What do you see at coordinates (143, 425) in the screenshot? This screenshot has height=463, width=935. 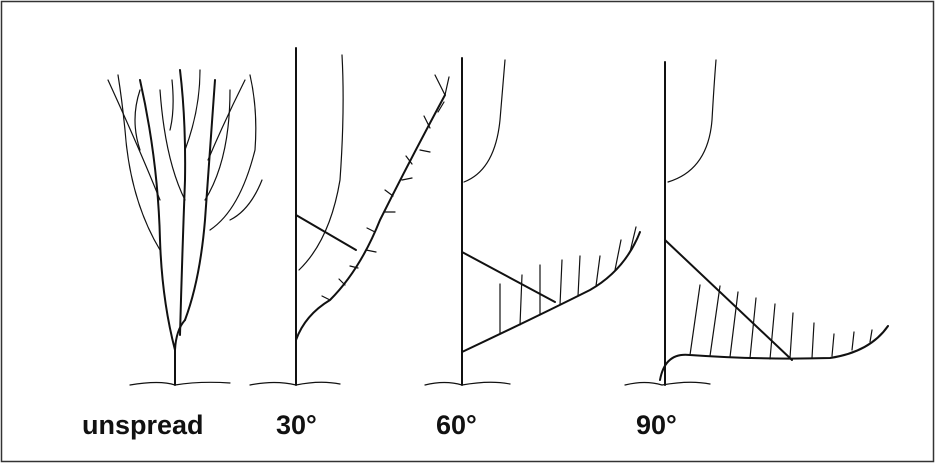 I see `label: unspread` at bounding box center [143, 425].